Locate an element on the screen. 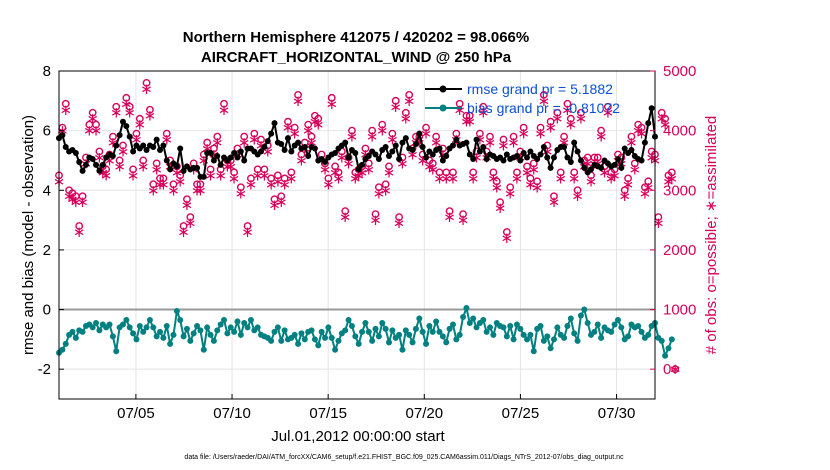  y-left-tick-label: 4 is located at coordinates (47, 190).